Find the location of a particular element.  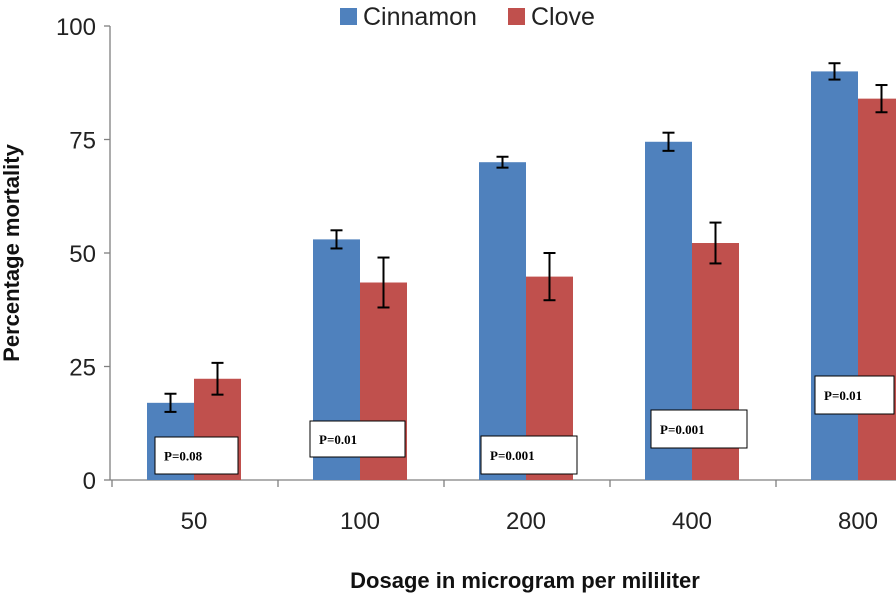

legend-swatch-clove is located at coordinates (516, 16).